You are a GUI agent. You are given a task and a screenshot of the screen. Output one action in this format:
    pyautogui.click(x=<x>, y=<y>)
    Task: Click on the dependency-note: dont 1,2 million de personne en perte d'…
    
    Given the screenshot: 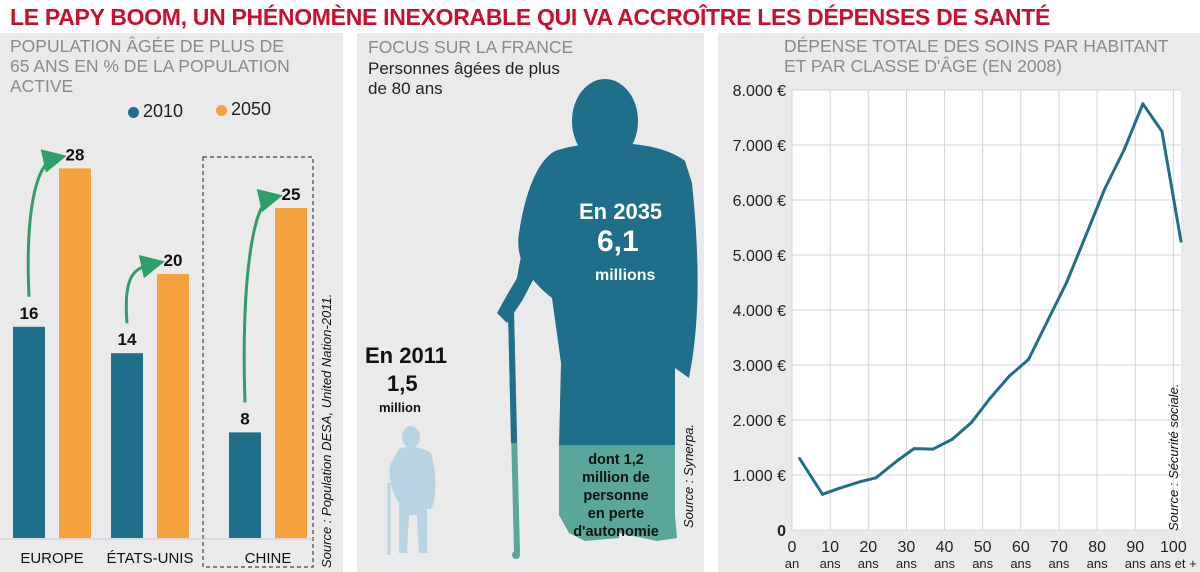 What is the action you would take?
    pyautogui.click(x=616, y=496)
    